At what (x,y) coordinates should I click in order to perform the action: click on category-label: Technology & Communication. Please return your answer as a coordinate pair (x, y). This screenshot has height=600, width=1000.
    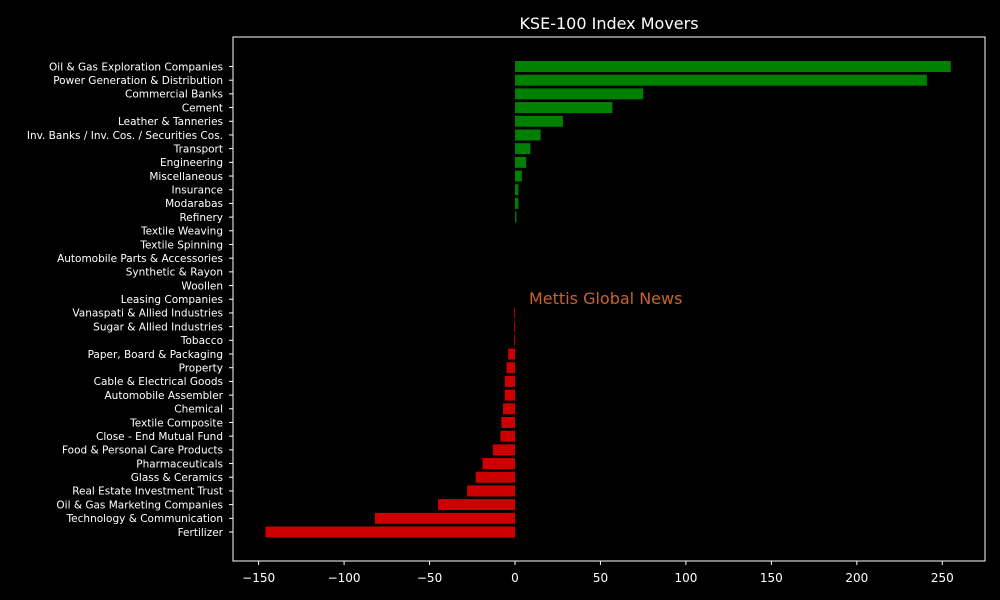
    Looking at the image, I should click on (144, 519).